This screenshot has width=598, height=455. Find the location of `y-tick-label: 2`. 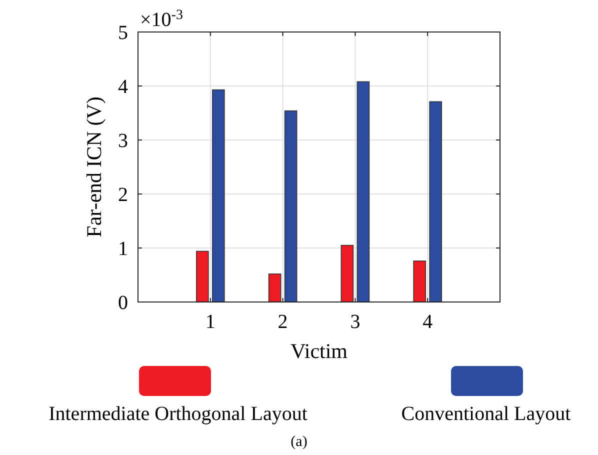

y-tick-label: 2 is located at coordinates (123, 195).